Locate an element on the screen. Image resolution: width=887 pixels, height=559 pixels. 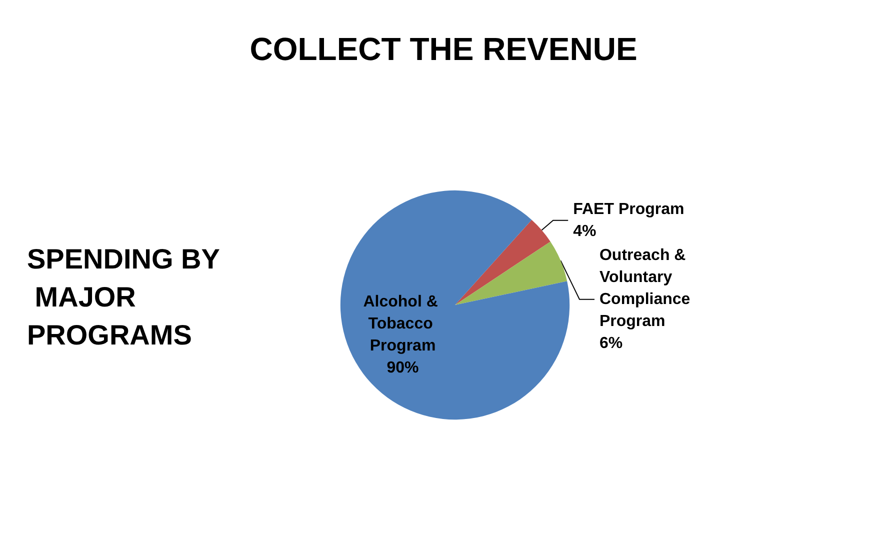
chart-title: COLLECT THE REVENUE is located at coordinates (444, 49).